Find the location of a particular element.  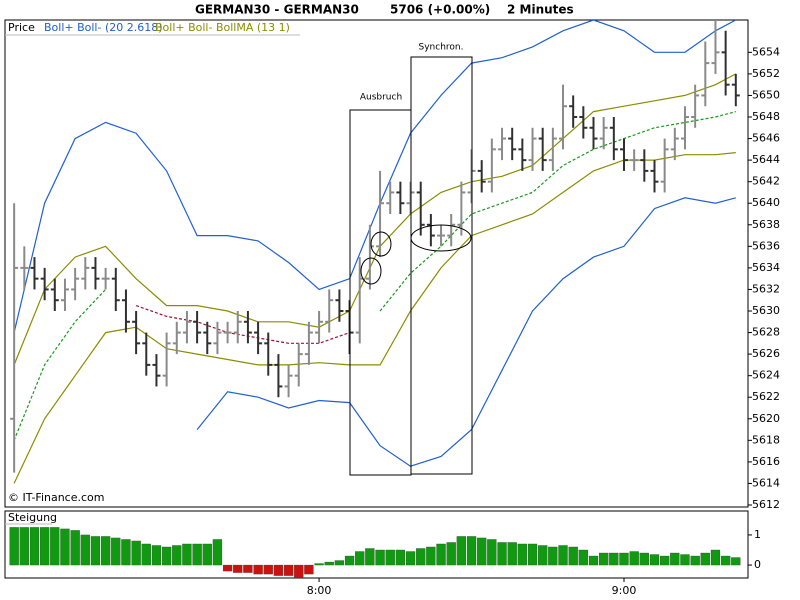

y-tick-label: 5612 is located at coordinates (766, 504).